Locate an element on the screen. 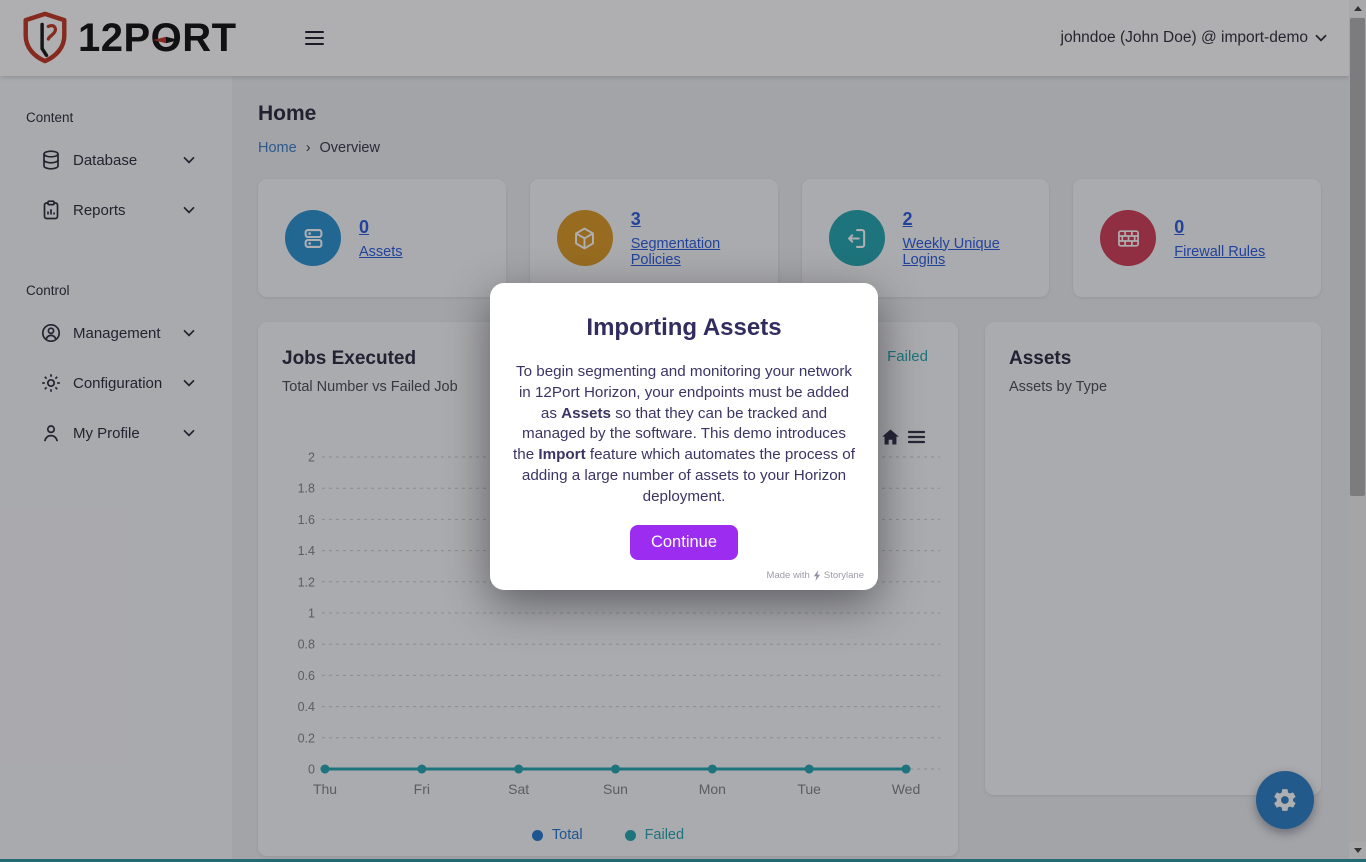 This screenshot has width=1366, height=862. sidebar-item-label: Reports is located at coordinates (99, 210).